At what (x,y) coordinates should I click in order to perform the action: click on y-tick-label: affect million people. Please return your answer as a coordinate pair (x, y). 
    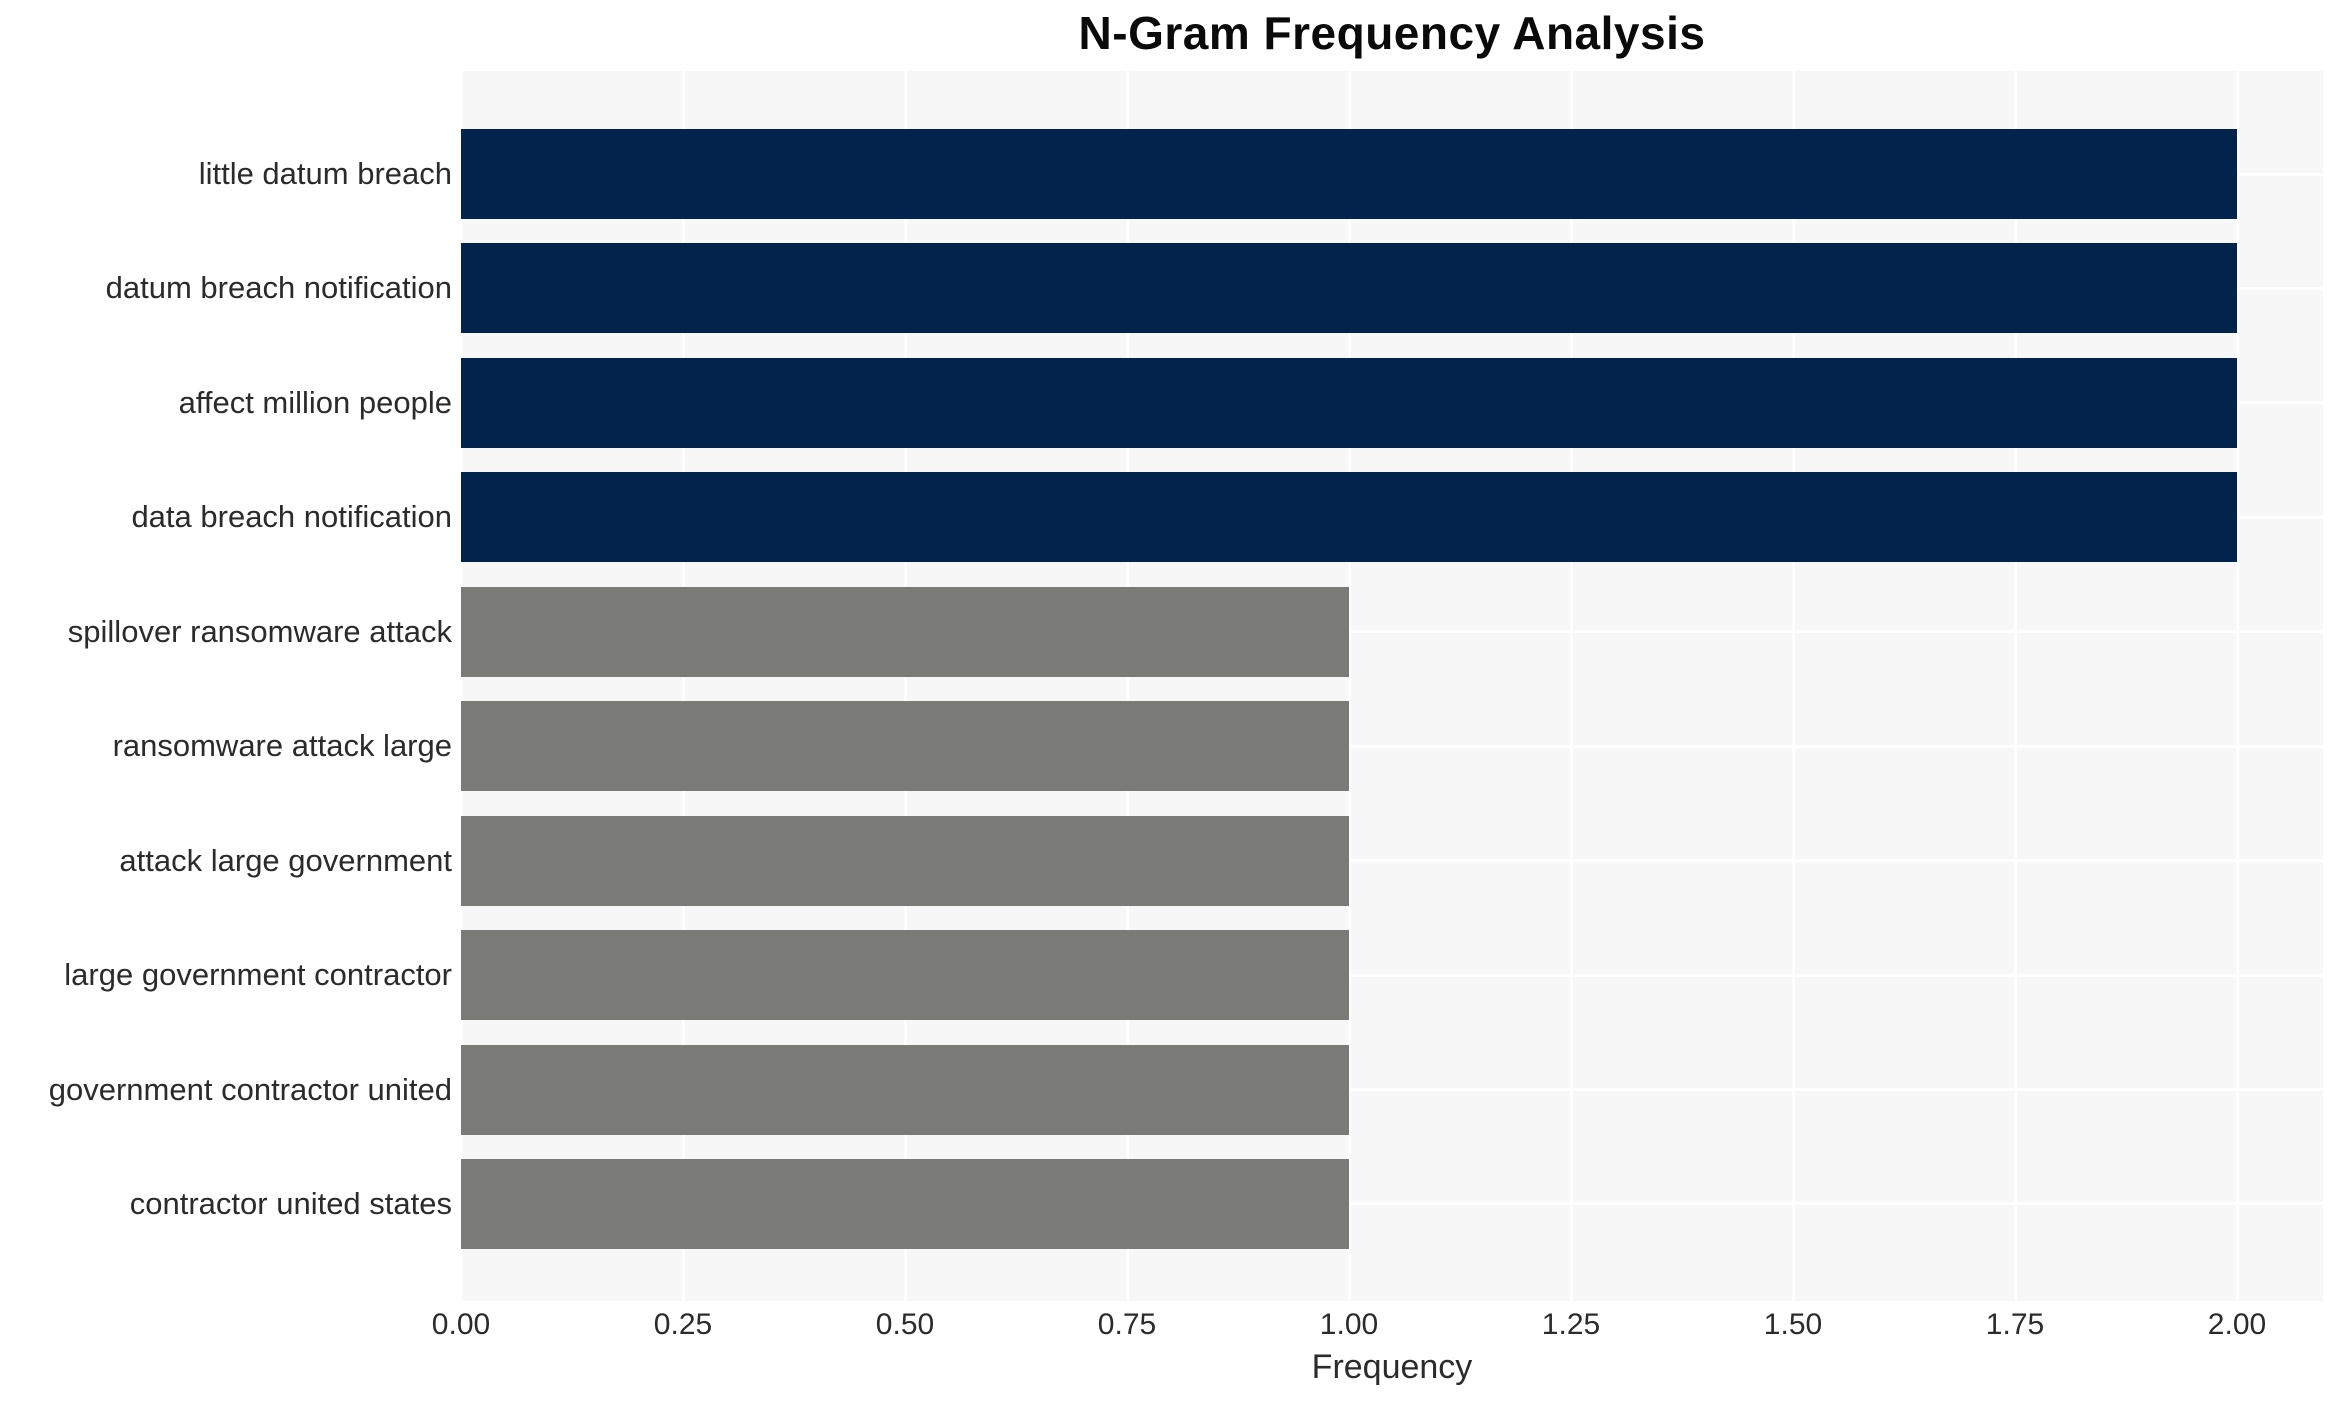
    Looking at the image, I should click on (315, 402).